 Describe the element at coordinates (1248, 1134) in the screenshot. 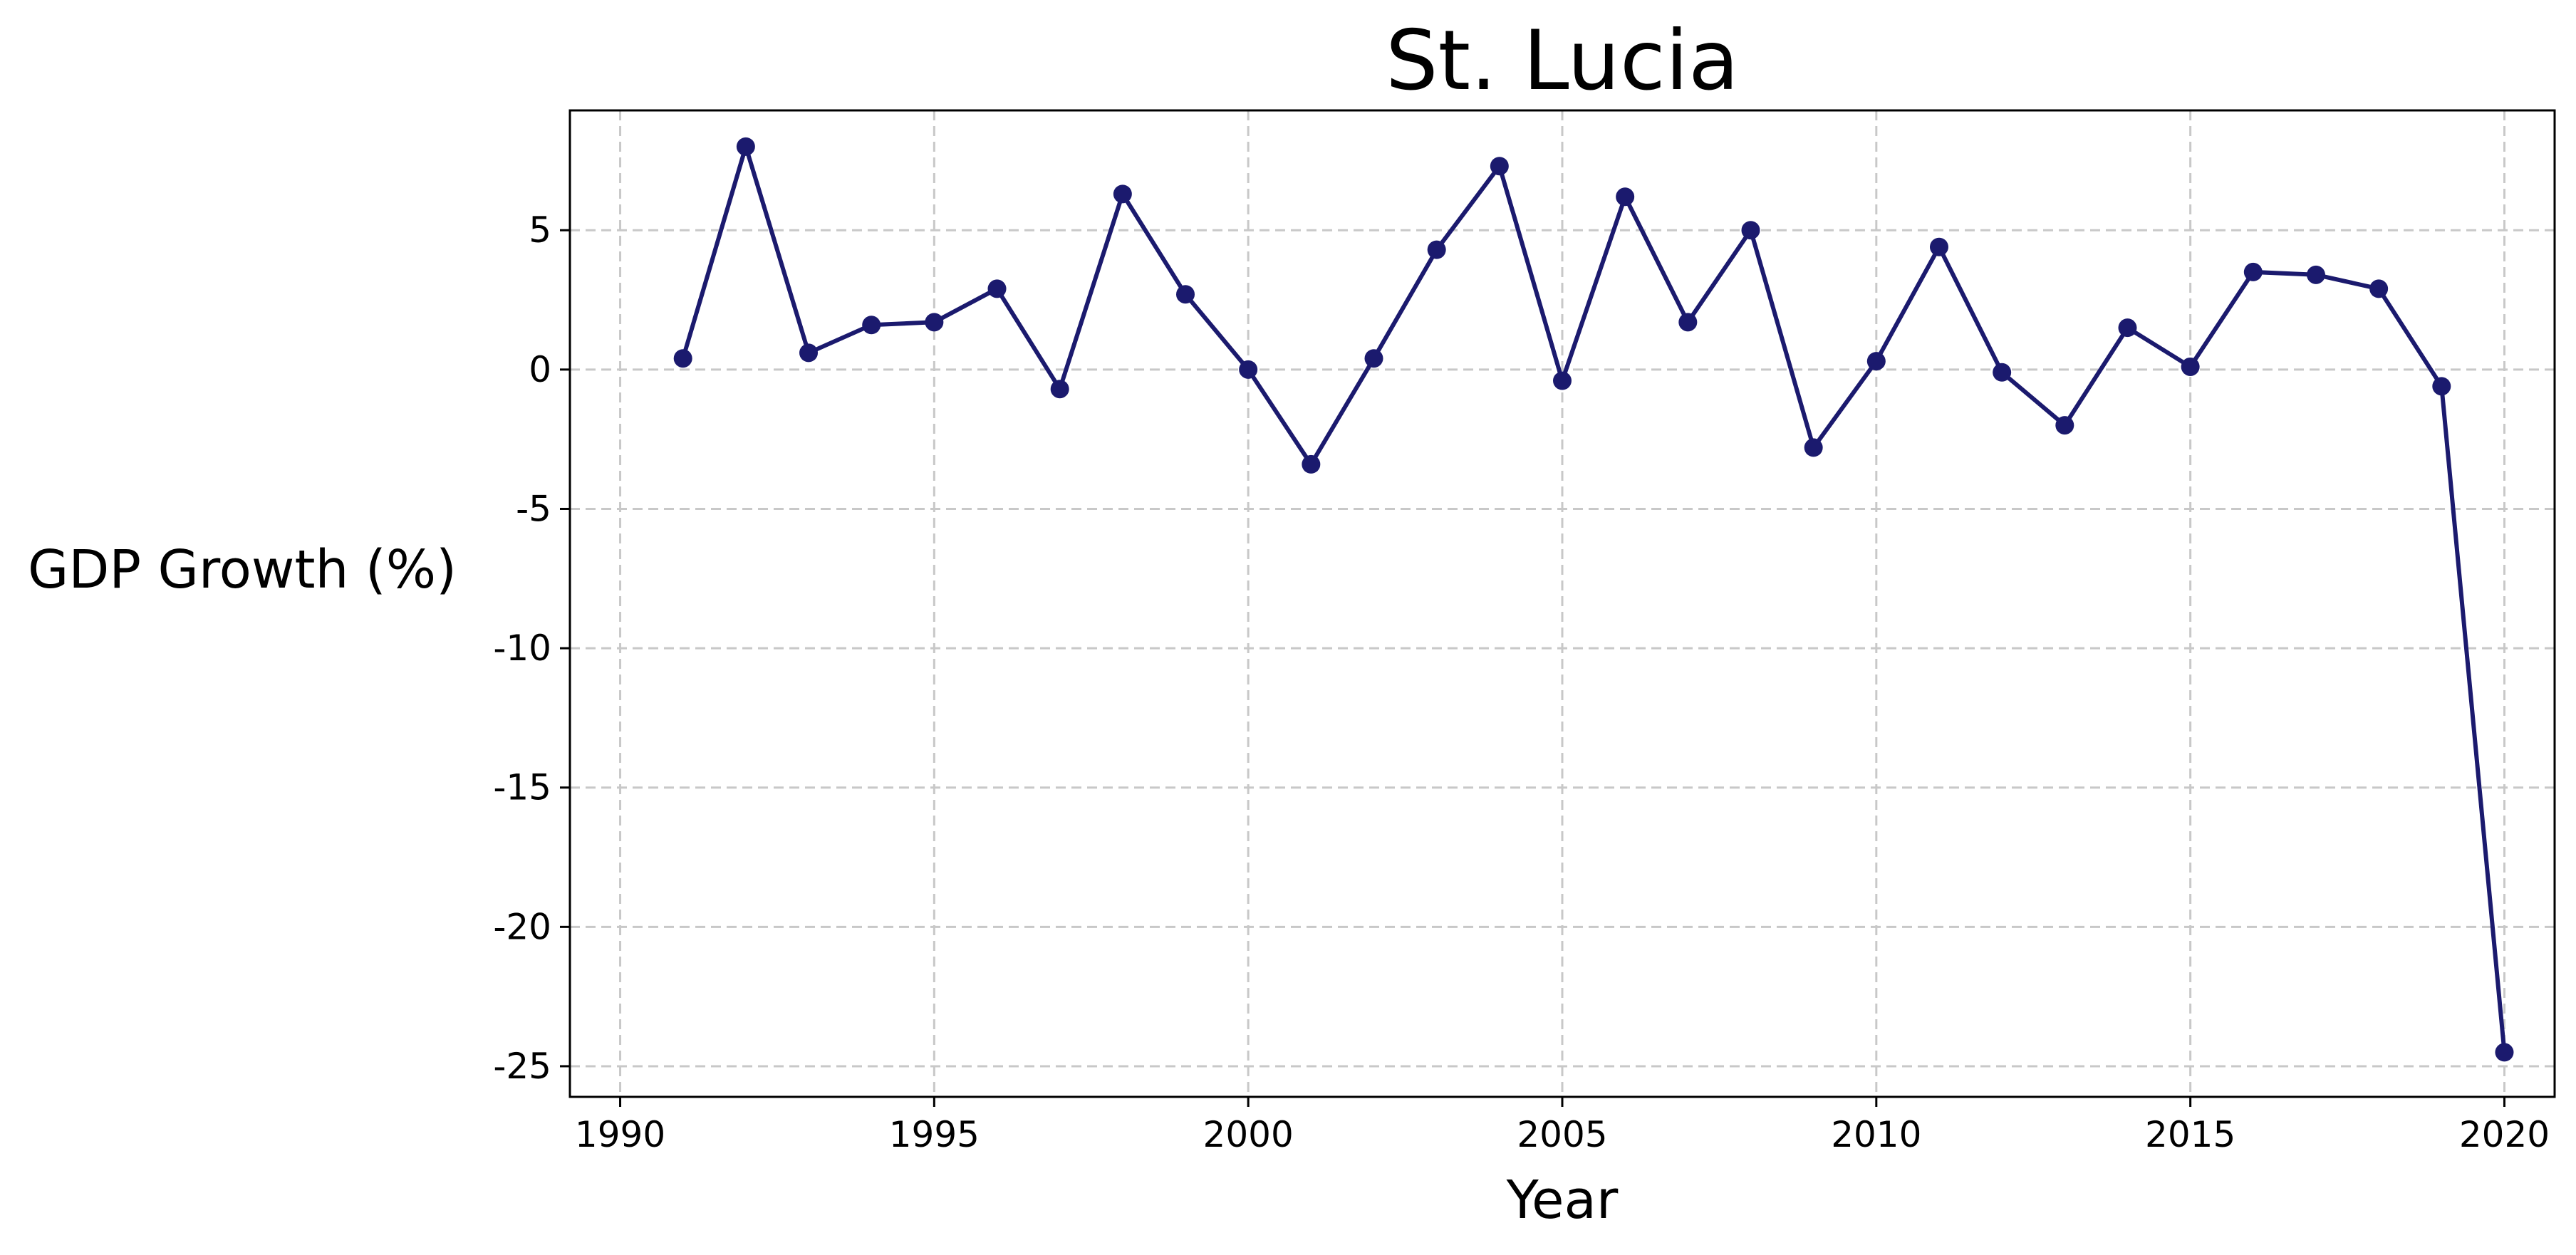

I see `x-tick-label: 2000` at that location.